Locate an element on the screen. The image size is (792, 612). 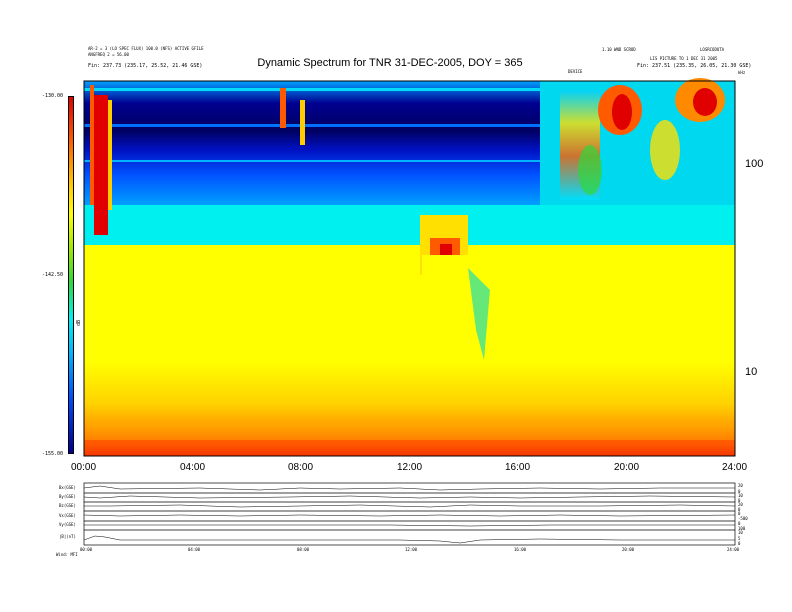
header-info-right-1: 1.10 WND SCROD is located at coordinates (619, 49).